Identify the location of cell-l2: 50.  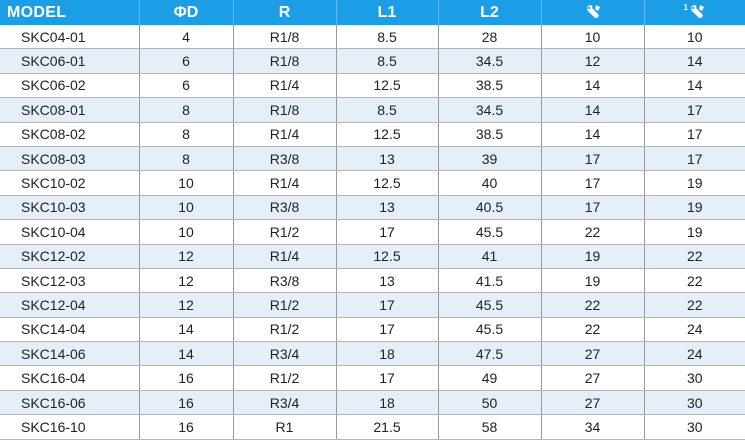
(489, 403).